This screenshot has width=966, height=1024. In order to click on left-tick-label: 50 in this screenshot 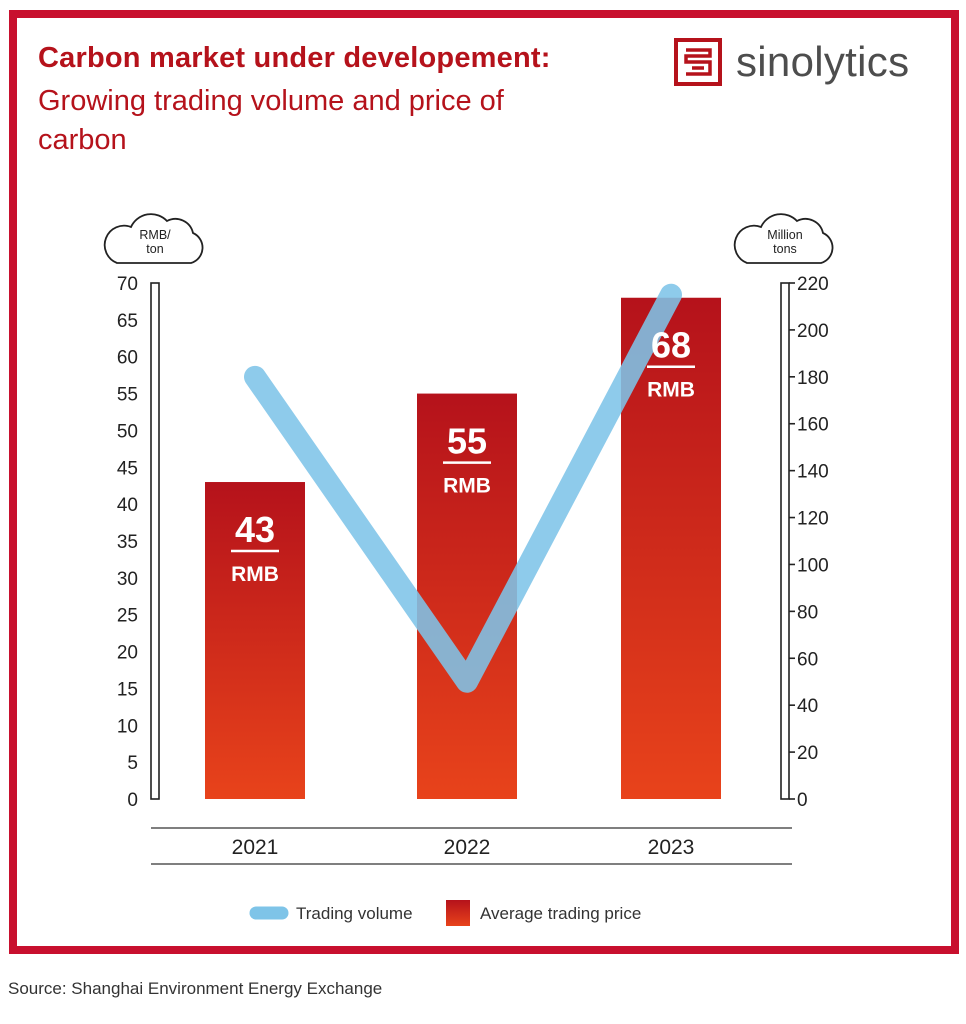, I will do `click(127, 431)`.